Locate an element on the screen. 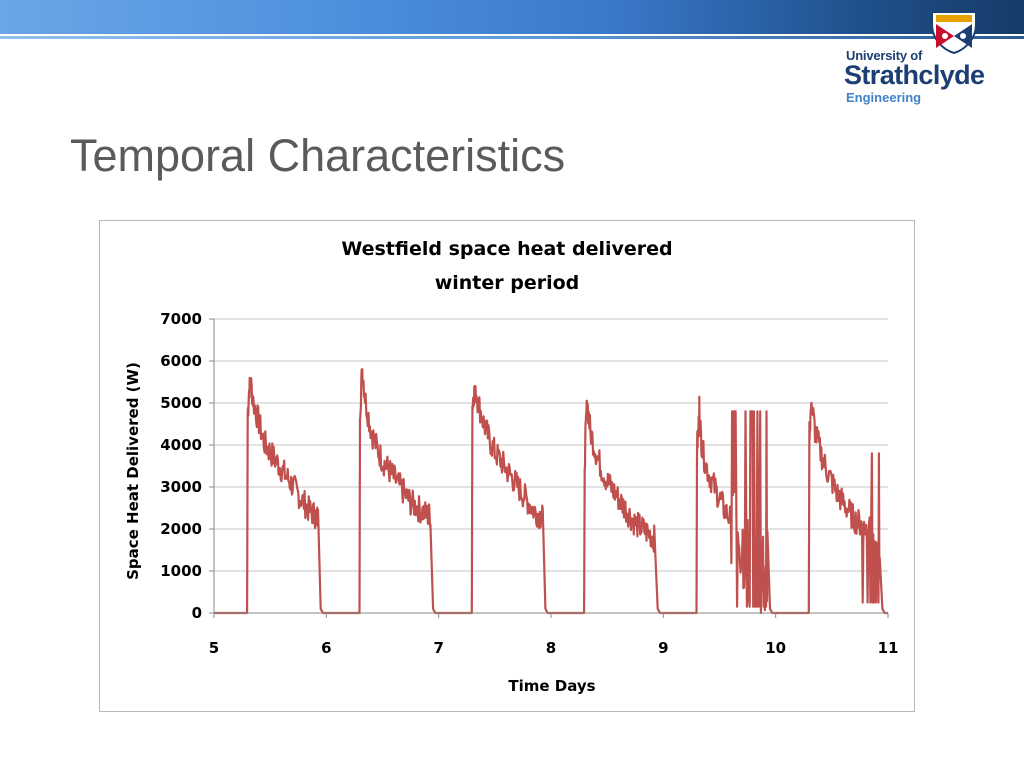  x-tick-label: 5 is located at coordinates (214, 648).